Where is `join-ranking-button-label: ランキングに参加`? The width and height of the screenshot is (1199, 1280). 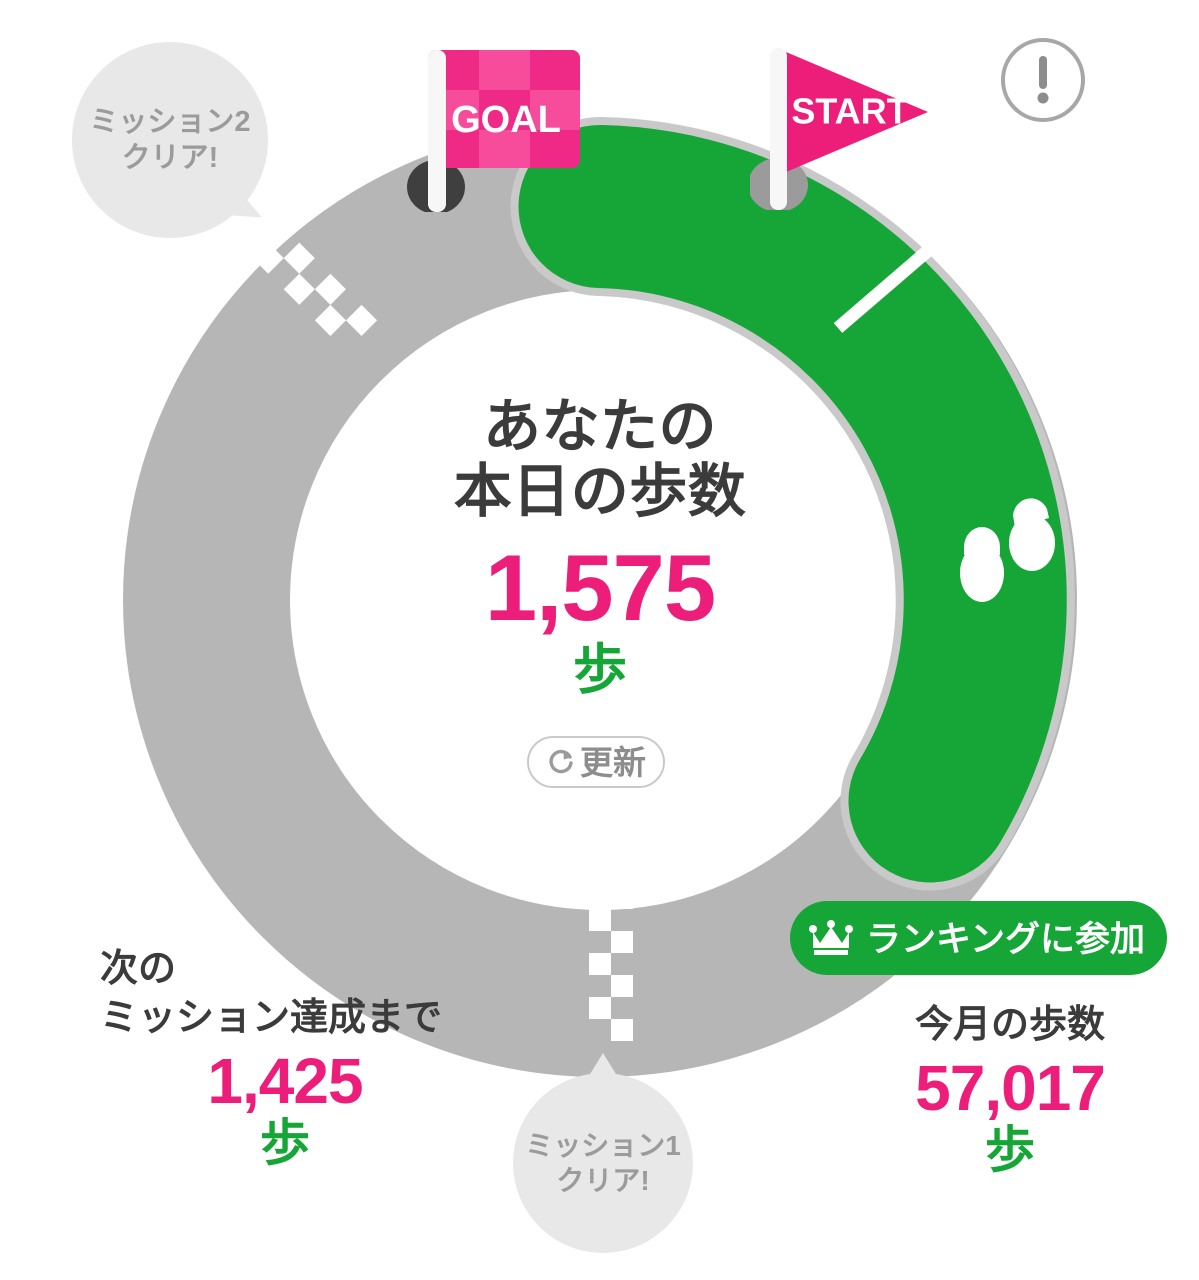 join-ranking-button-label: ランキングに参加 is located at coordinates (1005, 939).